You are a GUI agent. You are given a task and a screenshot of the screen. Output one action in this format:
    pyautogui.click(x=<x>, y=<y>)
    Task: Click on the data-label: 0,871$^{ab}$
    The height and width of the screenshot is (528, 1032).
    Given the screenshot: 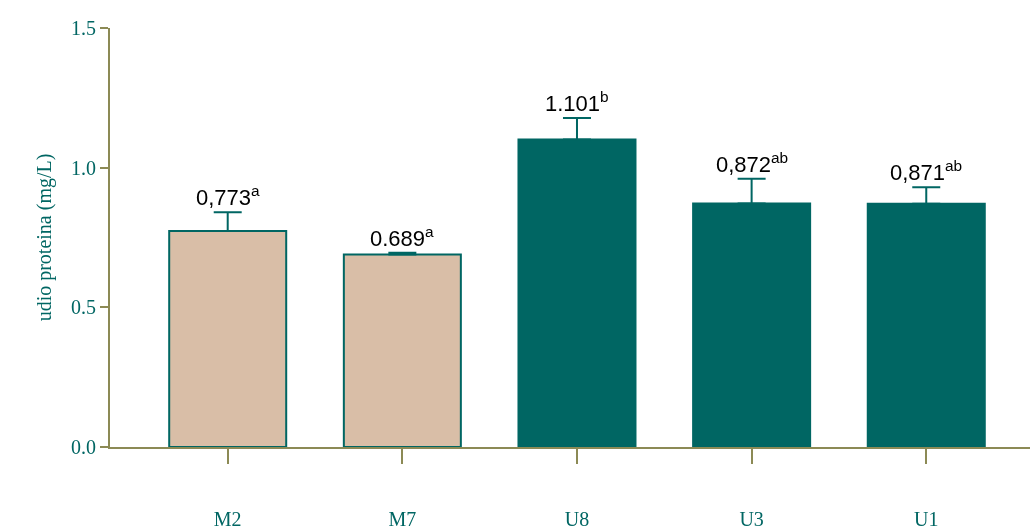 What is the action you would take?
    pyautogui.click(x=926, y=171)
    